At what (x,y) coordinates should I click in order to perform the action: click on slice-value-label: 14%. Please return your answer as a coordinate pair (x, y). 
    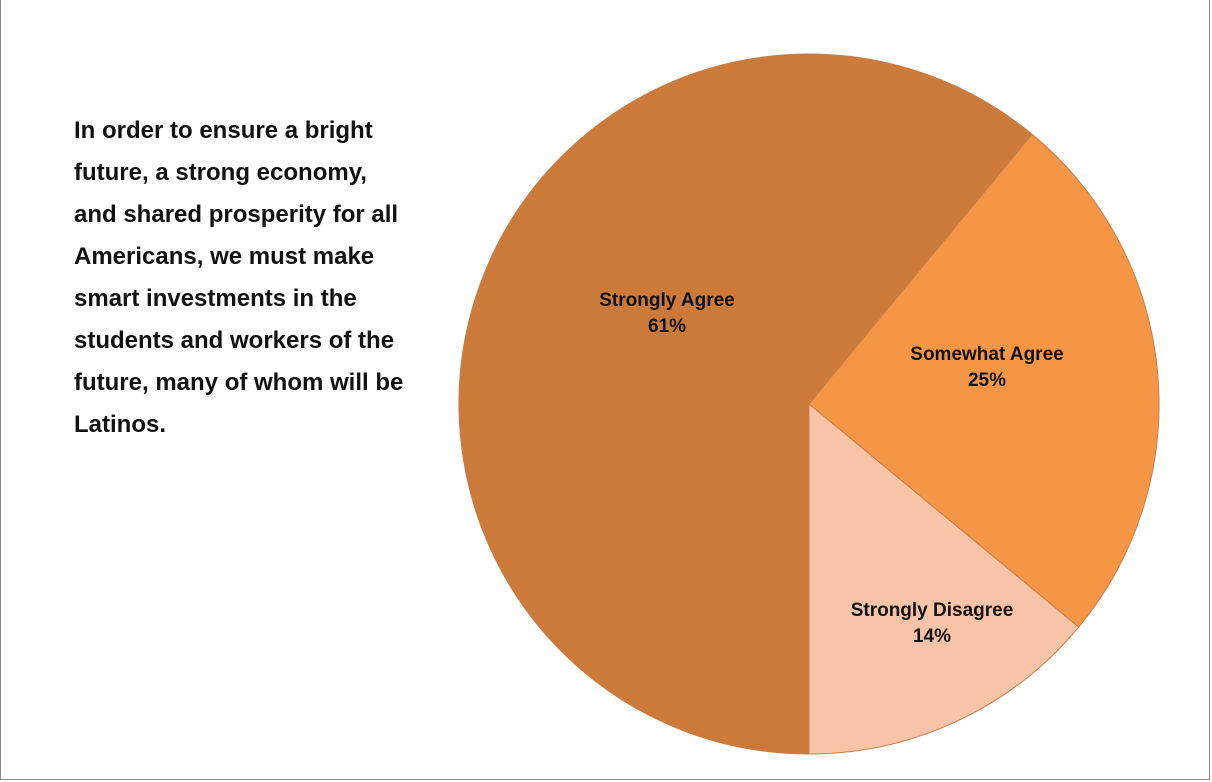
    Looking at the image, I should click on (932, 636).